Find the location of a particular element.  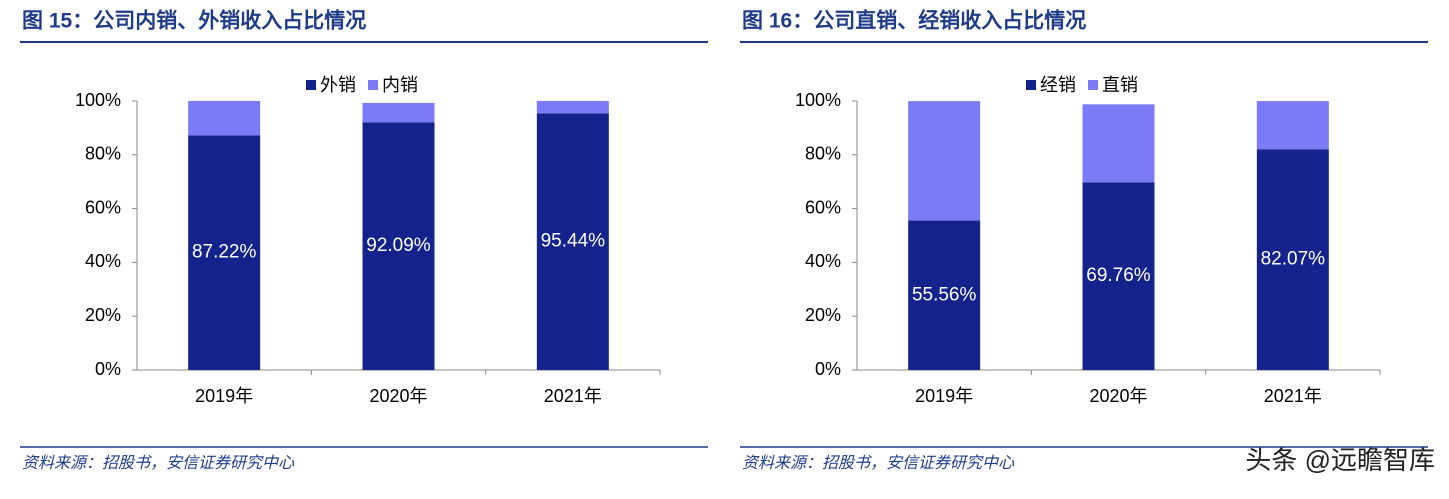

data-label: 82.07% is located at coordinates (1293, 259).